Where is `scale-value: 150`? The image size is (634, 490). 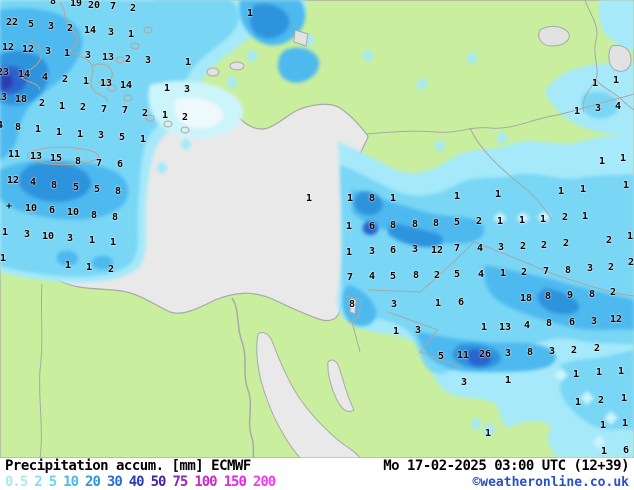
scale-value: 150 is located at coordinates (235, 482).